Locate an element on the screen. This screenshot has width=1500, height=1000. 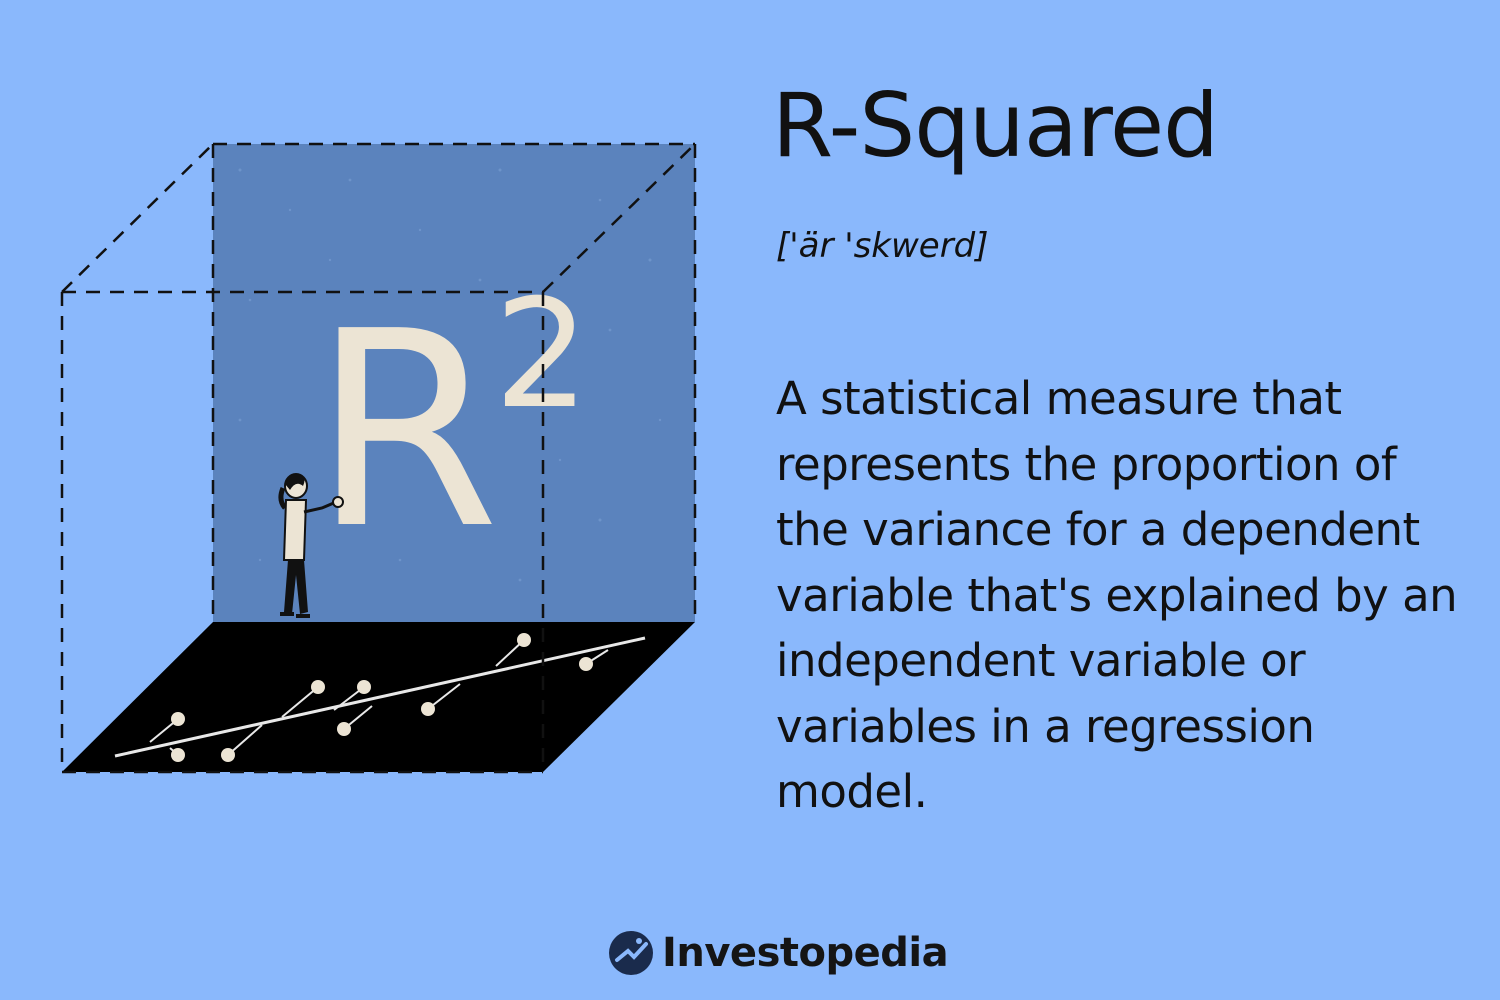
regression-line is located at coordinates (380, 697).